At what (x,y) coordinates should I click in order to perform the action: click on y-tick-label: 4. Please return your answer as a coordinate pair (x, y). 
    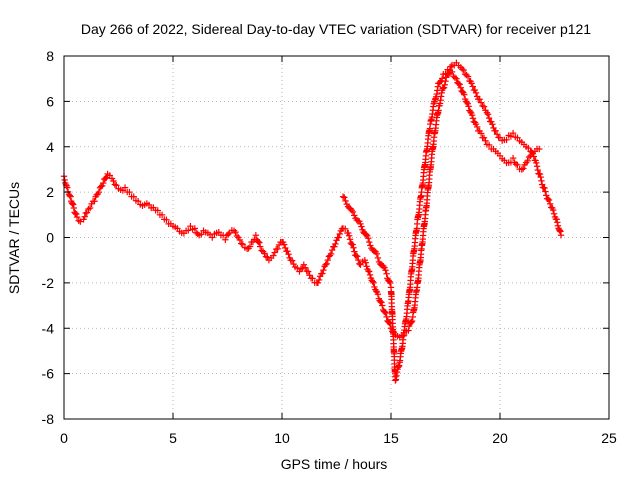
    Looking at the image, I should click on (50, 147).